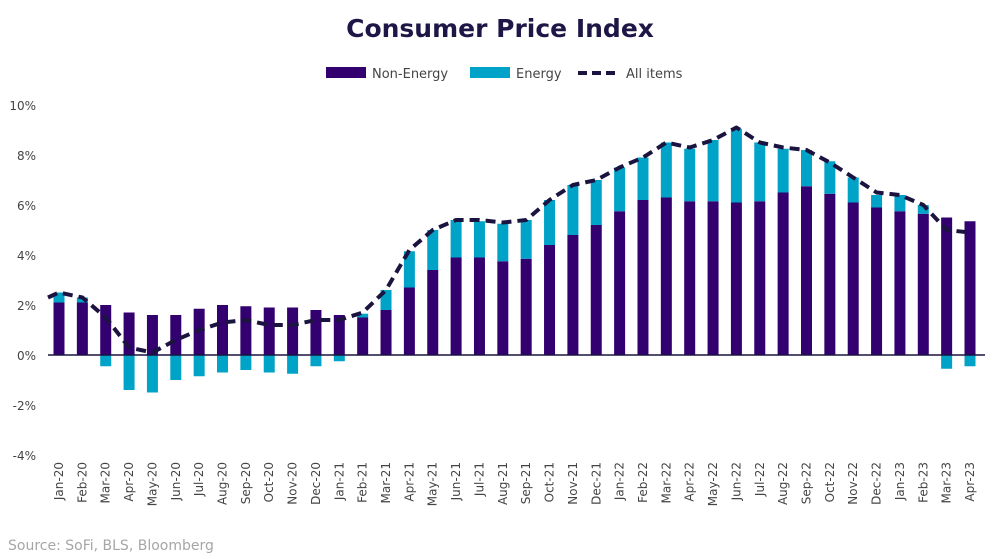 The height and width of the screenshot is (559, 1000). What do you see at coordinates (26, 306) in the screenshot?
I see `y-tick-label: 2%` at bounding box center [26, 306].